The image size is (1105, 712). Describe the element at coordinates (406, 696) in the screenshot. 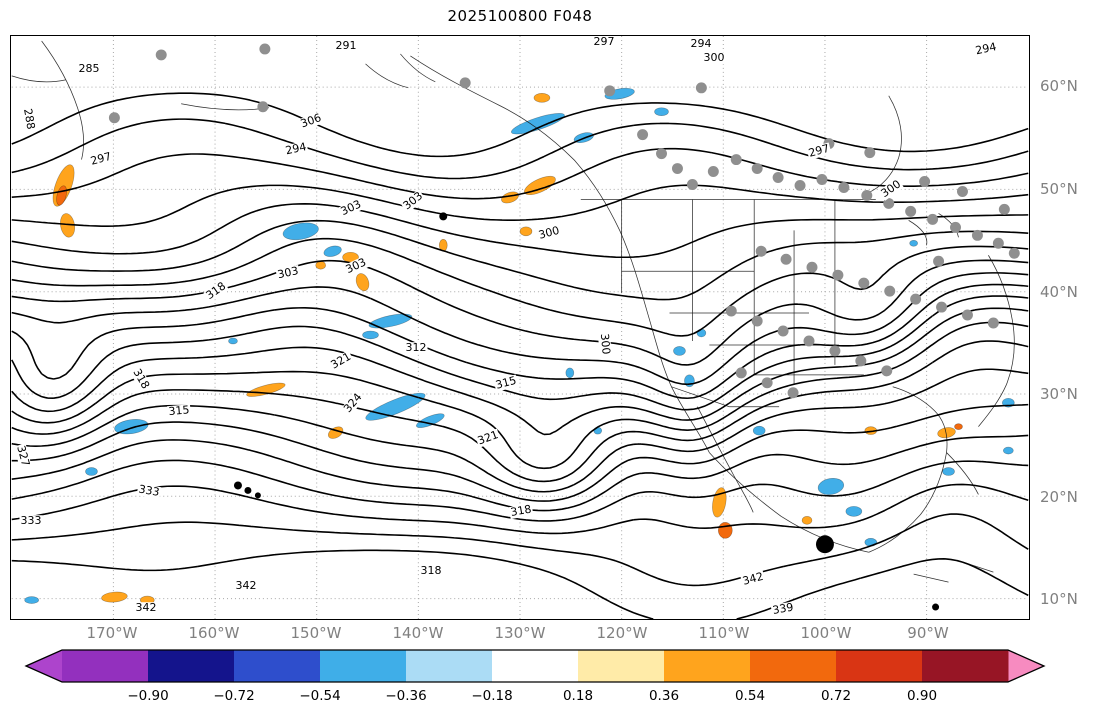

I see `colorbar-tick-label: −0.36` at that location.